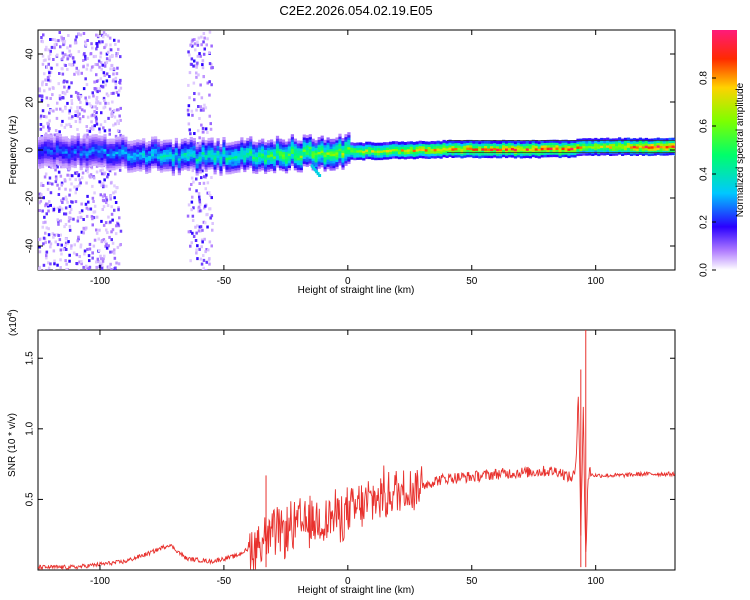 This screenshot has width=750, height=600. Describe the element at coordinates (348, 281) in the screenshot. I see `spectrogram-x-tick-label: 0` at that location.